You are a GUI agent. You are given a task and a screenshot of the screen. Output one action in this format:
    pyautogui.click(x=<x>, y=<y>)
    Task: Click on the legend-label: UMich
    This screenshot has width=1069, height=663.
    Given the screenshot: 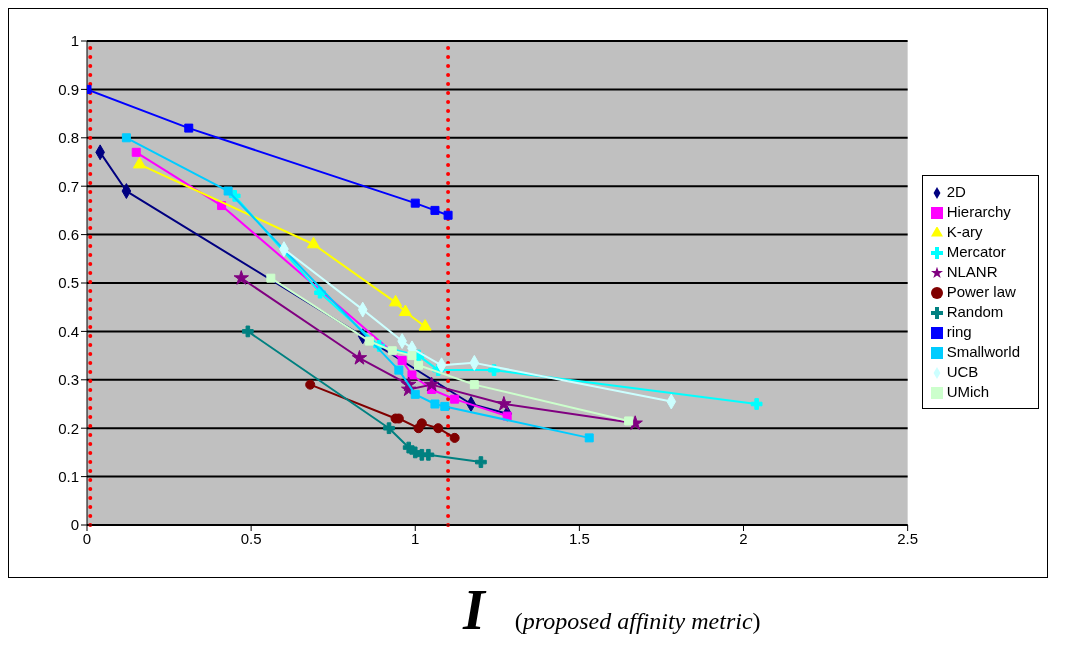 What is the action you would take?
    pyautogui.click(x=968, y=391)
    